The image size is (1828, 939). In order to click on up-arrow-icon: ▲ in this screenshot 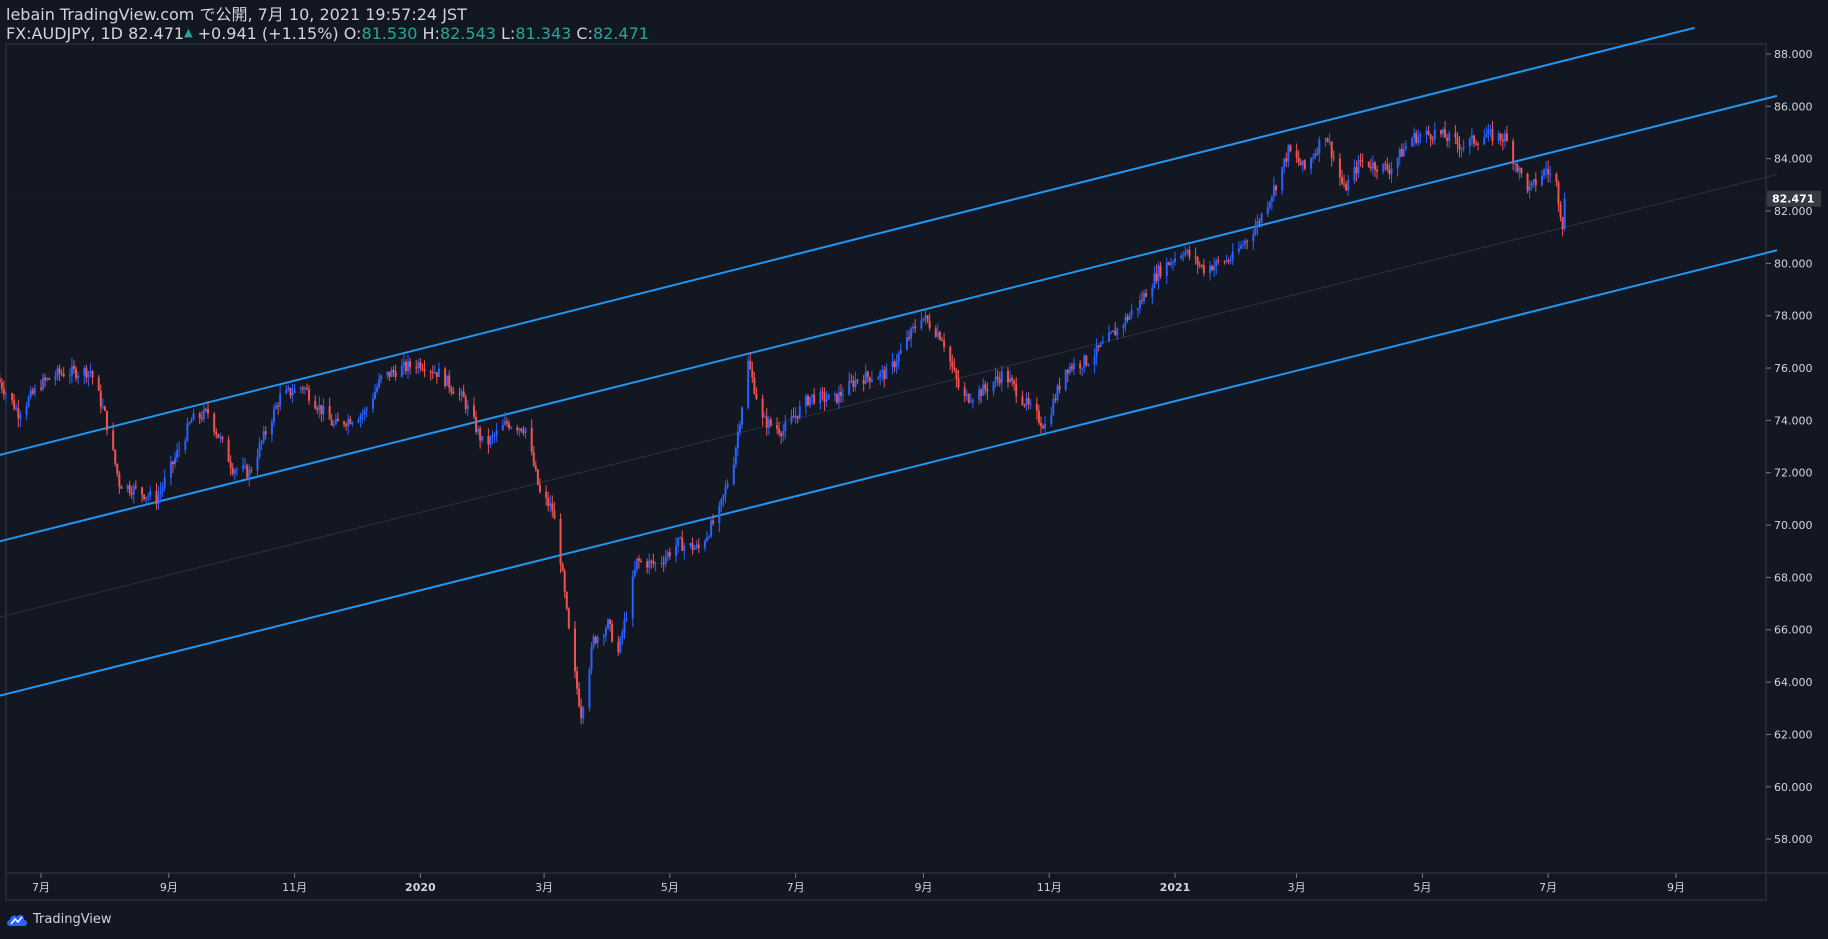, I will do `click(188, 32)`.